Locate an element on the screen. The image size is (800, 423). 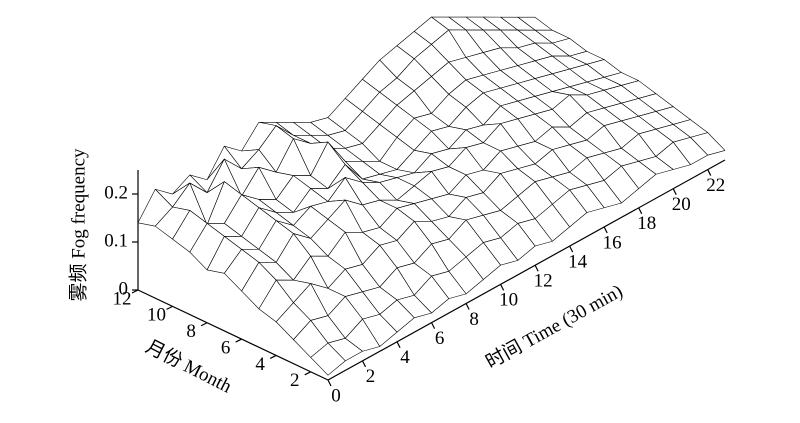
y-tick-label: 2 is located at coordinates (295, 380).